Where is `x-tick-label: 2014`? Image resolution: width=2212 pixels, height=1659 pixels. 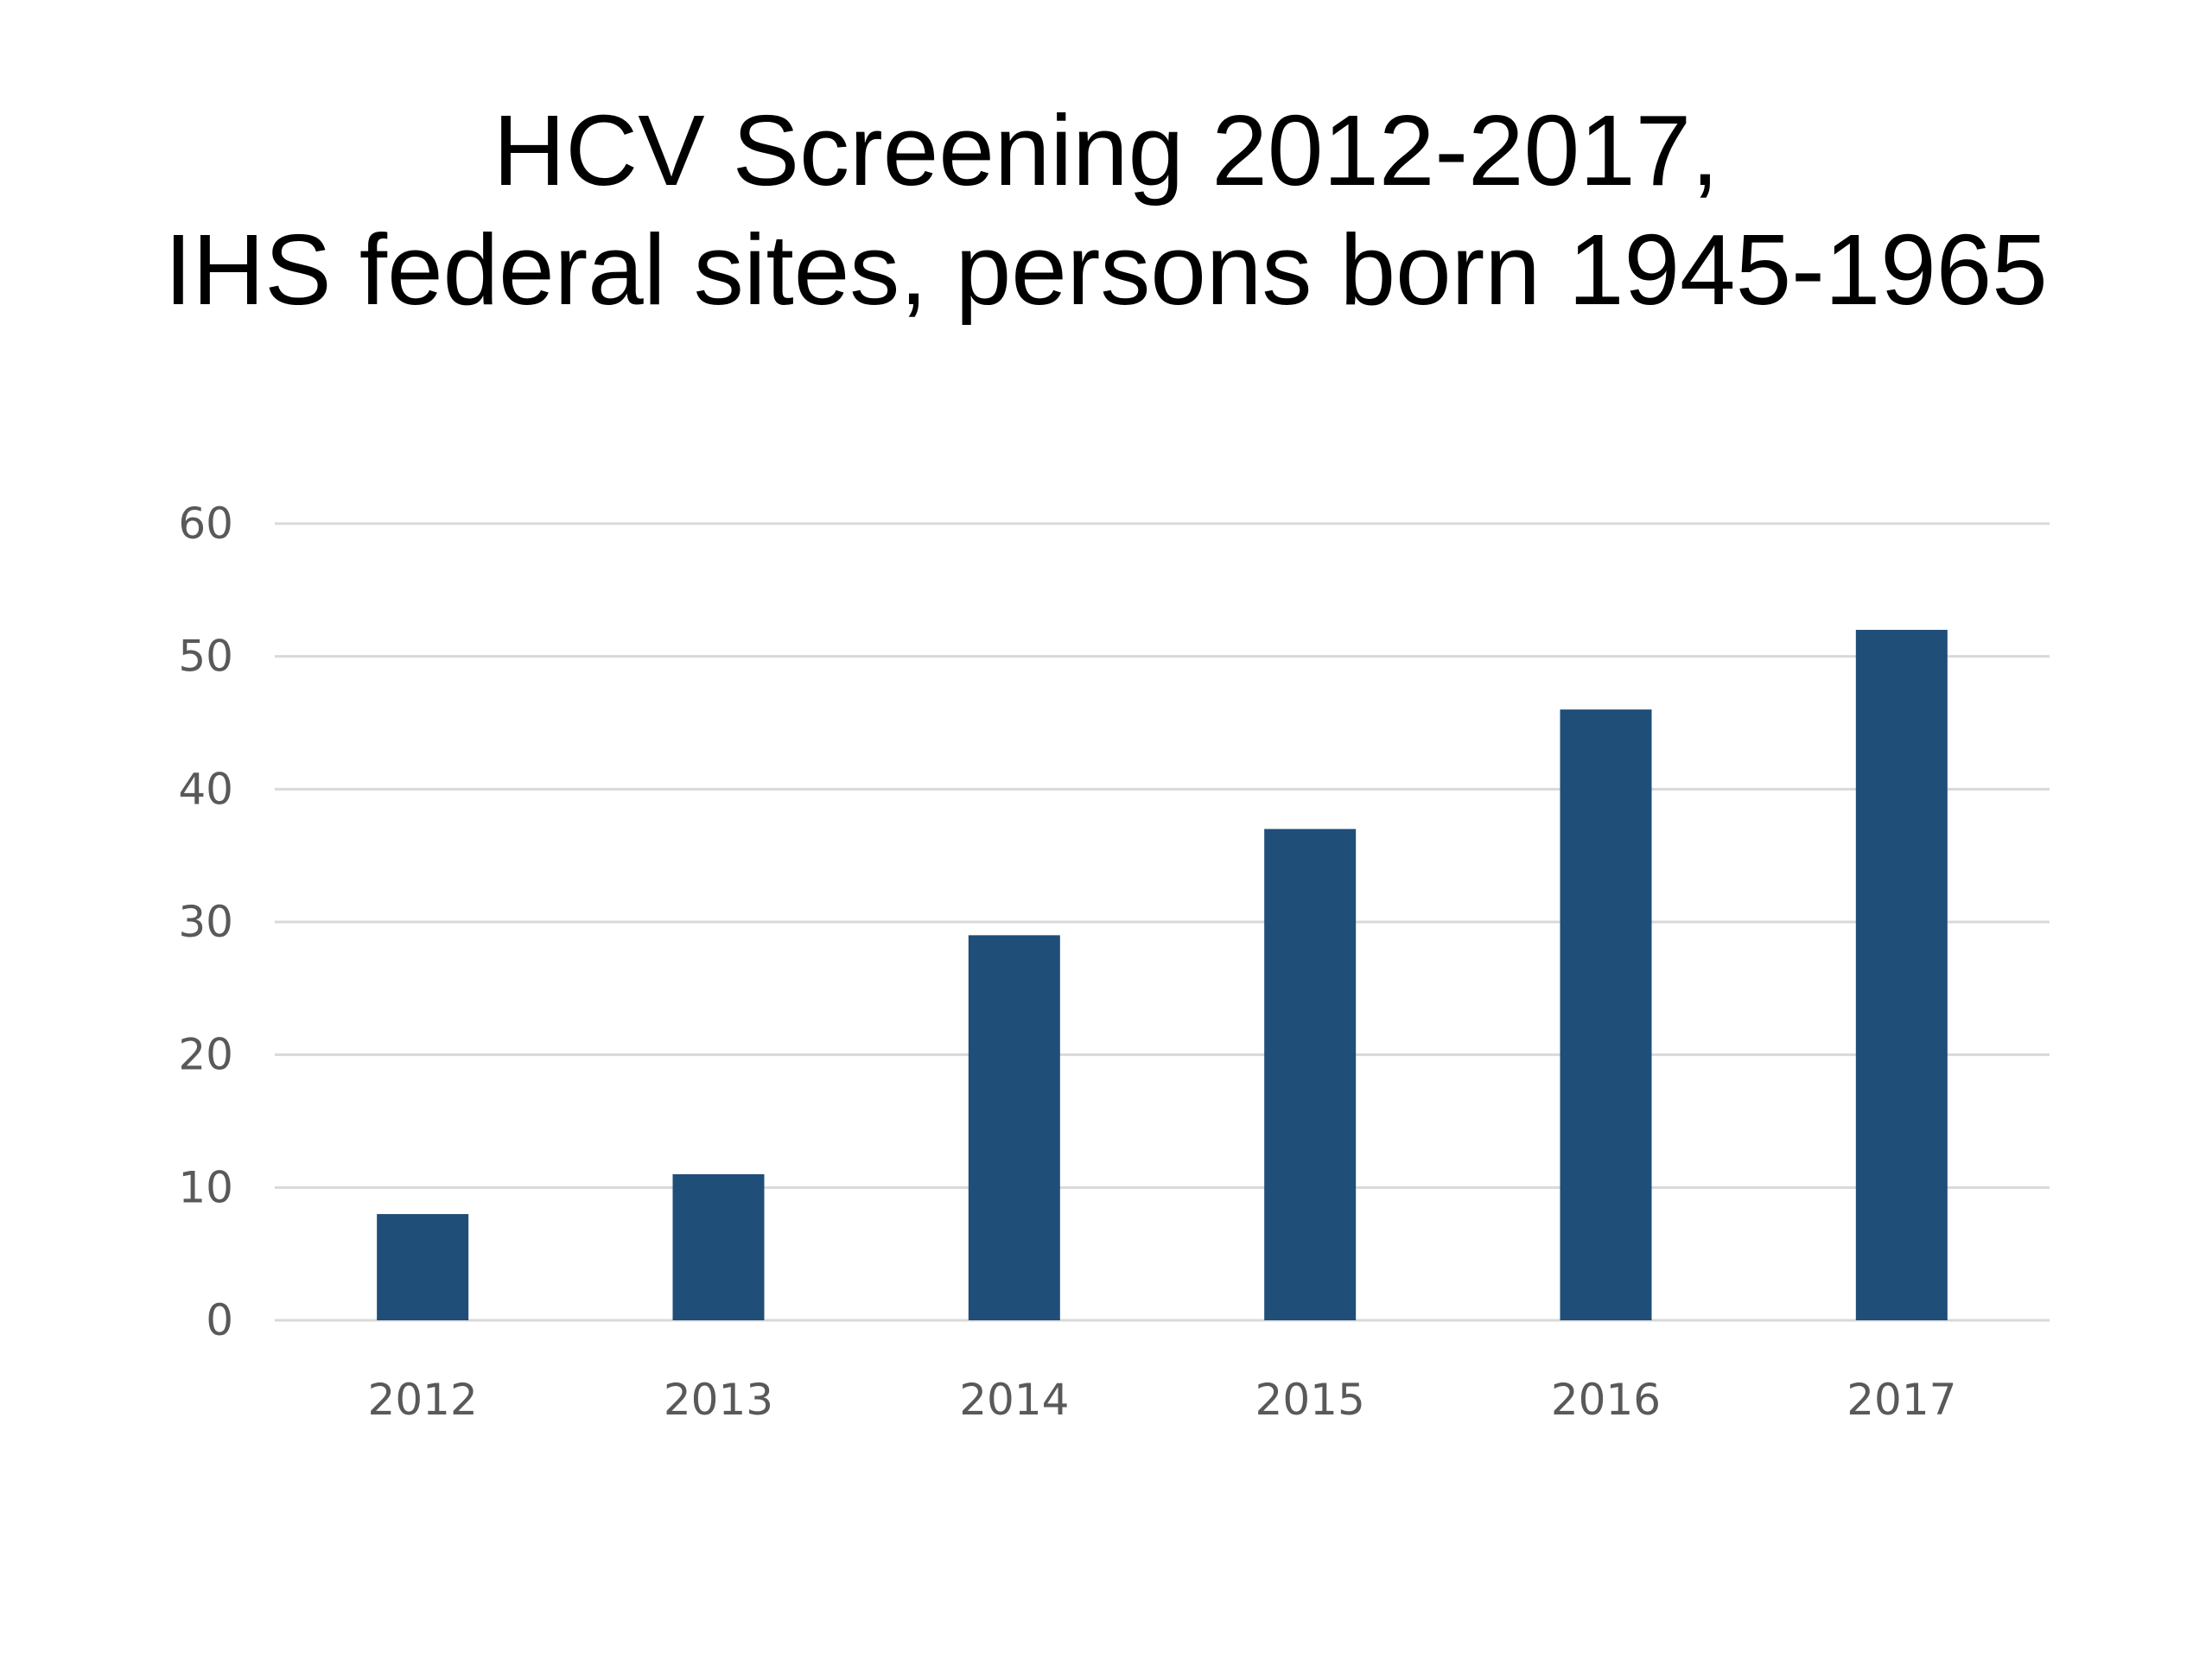
x-tick-label: 2014 is located at coordinates (1014, 1400).